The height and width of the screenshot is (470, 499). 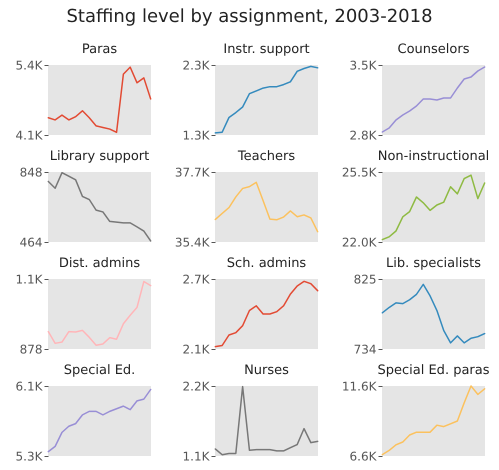 What do you see at coordinates (196, 65) in the screenshot?
I see `y-tick-label: 2.3K` at bounding box center [196, 65].